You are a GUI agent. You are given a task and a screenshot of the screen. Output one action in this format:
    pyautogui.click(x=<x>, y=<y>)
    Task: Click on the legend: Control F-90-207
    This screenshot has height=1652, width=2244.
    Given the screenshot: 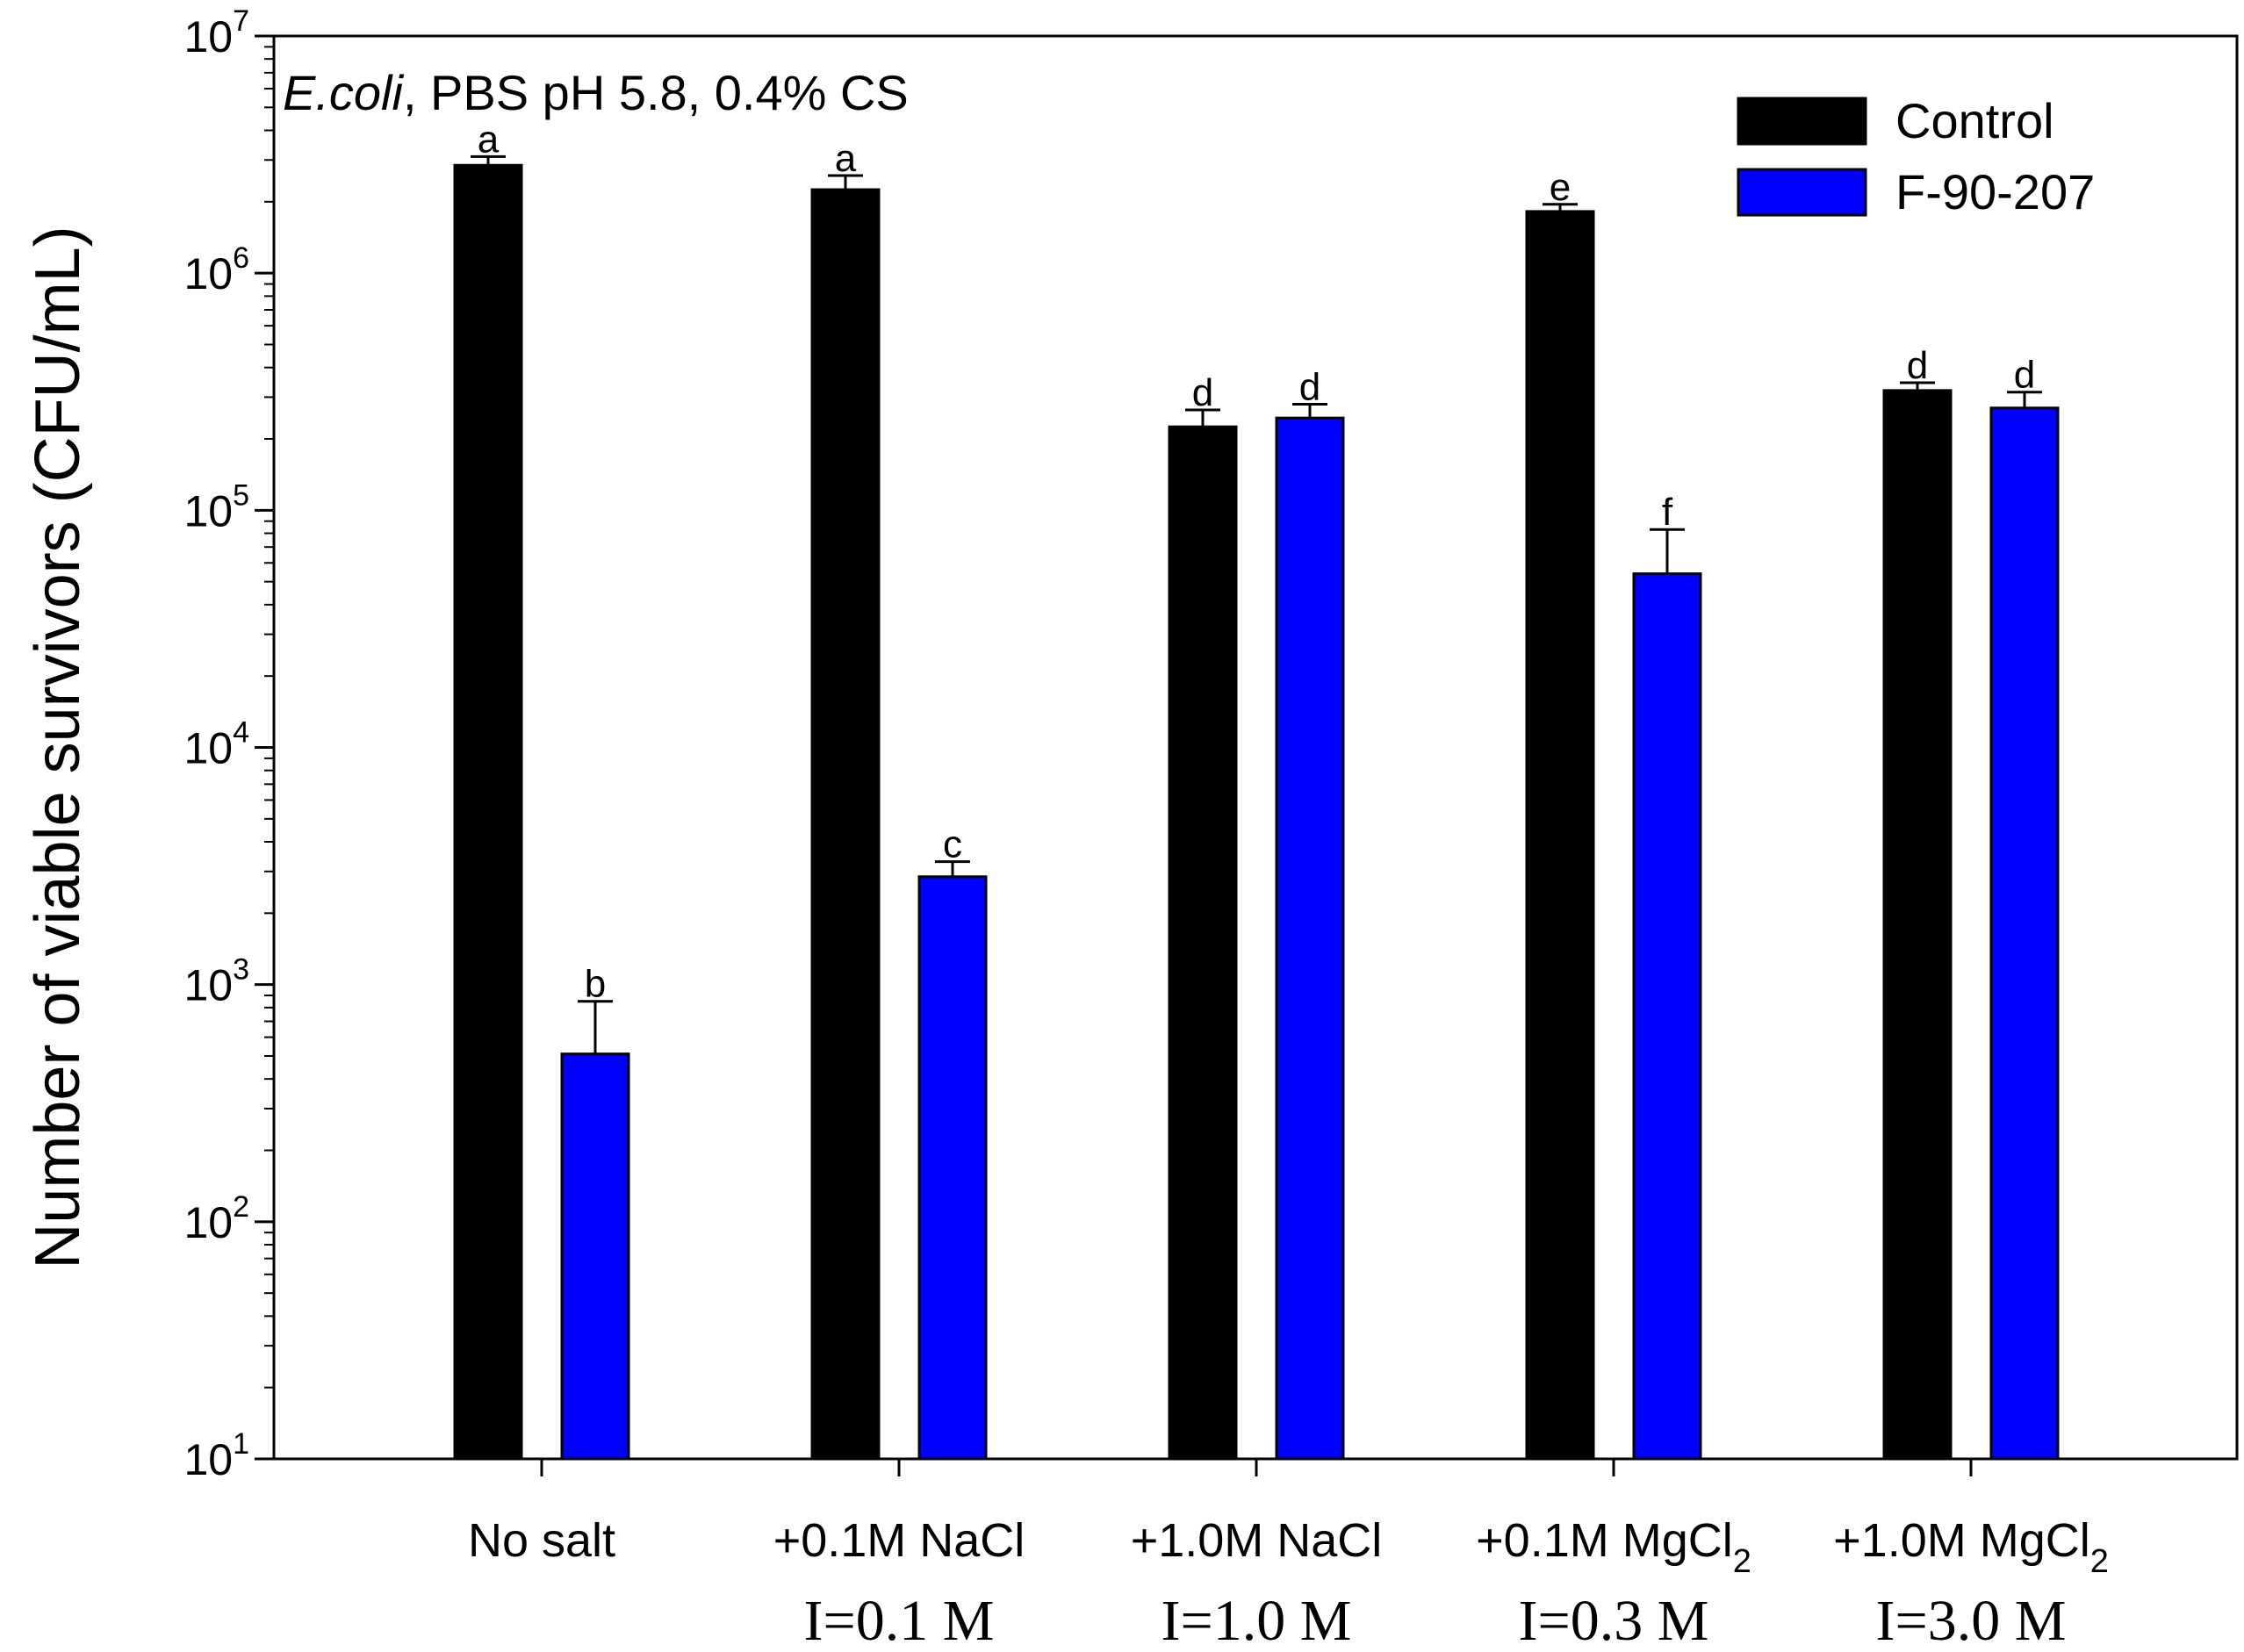 What is the action you would take?
    pyautogui.click(x=1916, y=156)
    